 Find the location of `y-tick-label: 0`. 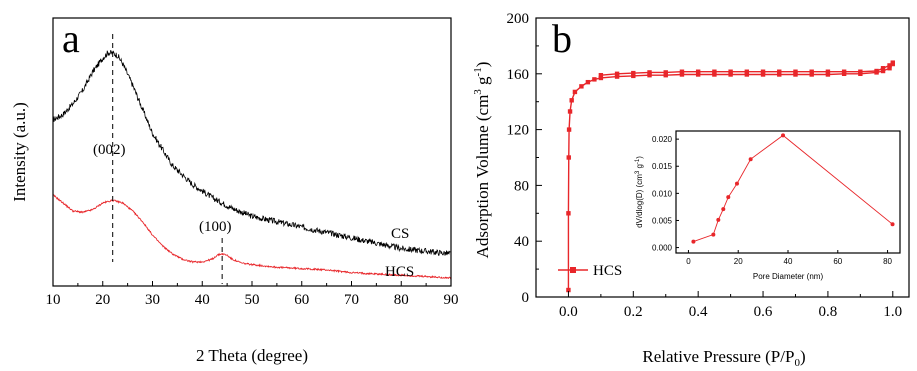

y-tick-label: 0 is located at coordinates (526, 298).